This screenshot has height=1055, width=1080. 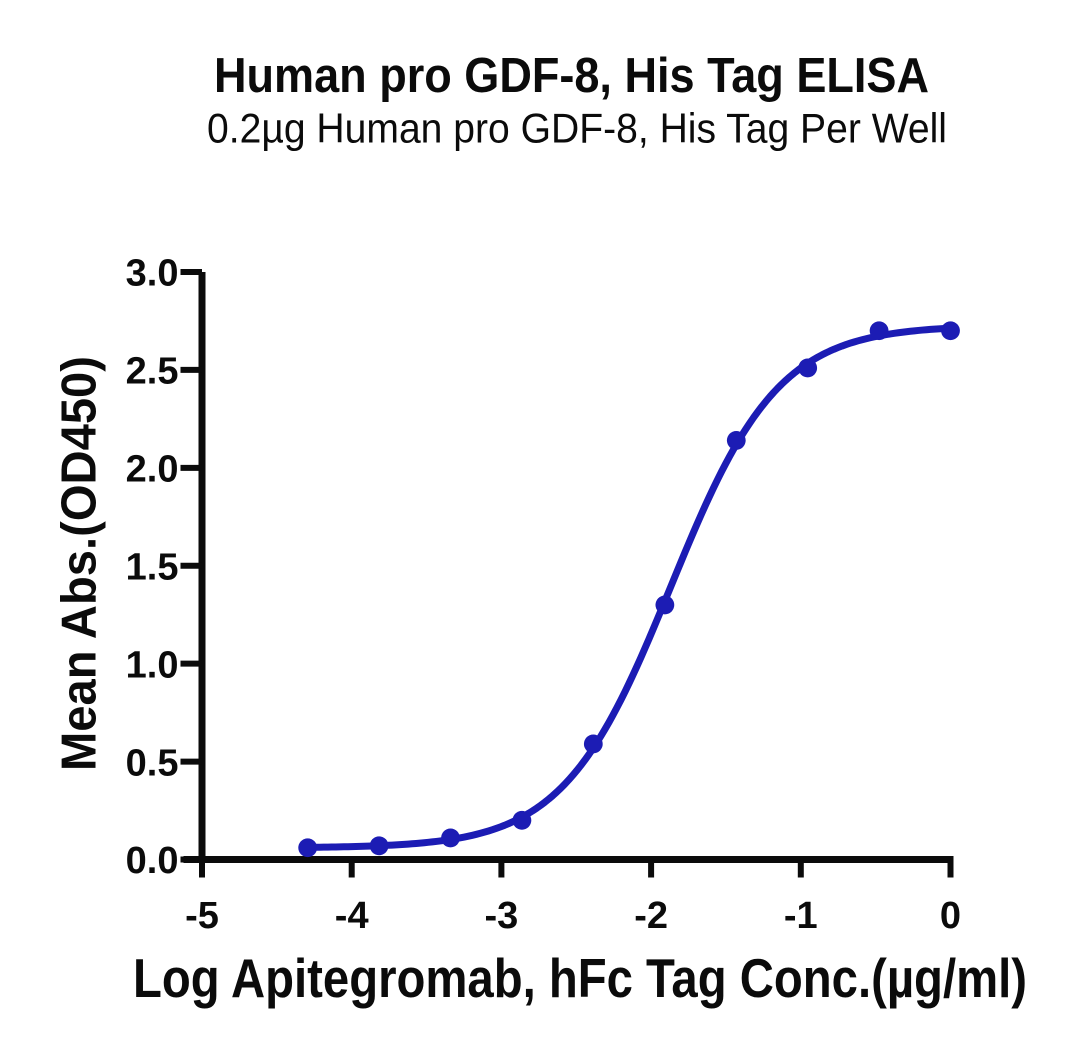 I want to click on y-tick-label: 2.5, so click(x=152, y=372).